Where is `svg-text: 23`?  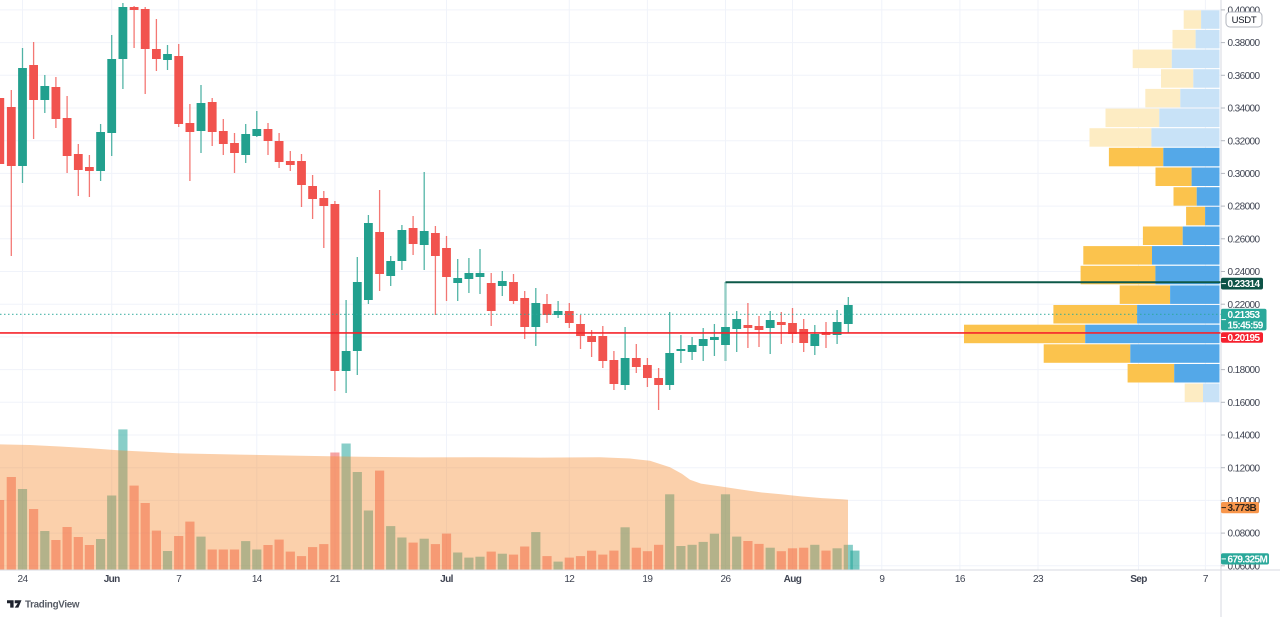
svg-text: 23 is located at coordinates (1038, 579).